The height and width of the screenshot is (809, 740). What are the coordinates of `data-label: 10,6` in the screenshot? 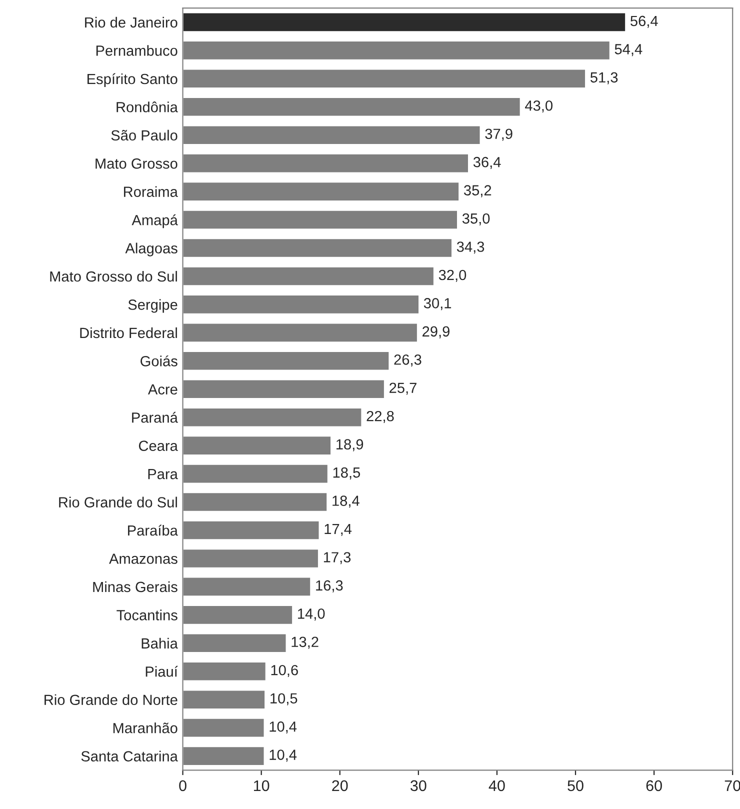 It's located at (284, 671).